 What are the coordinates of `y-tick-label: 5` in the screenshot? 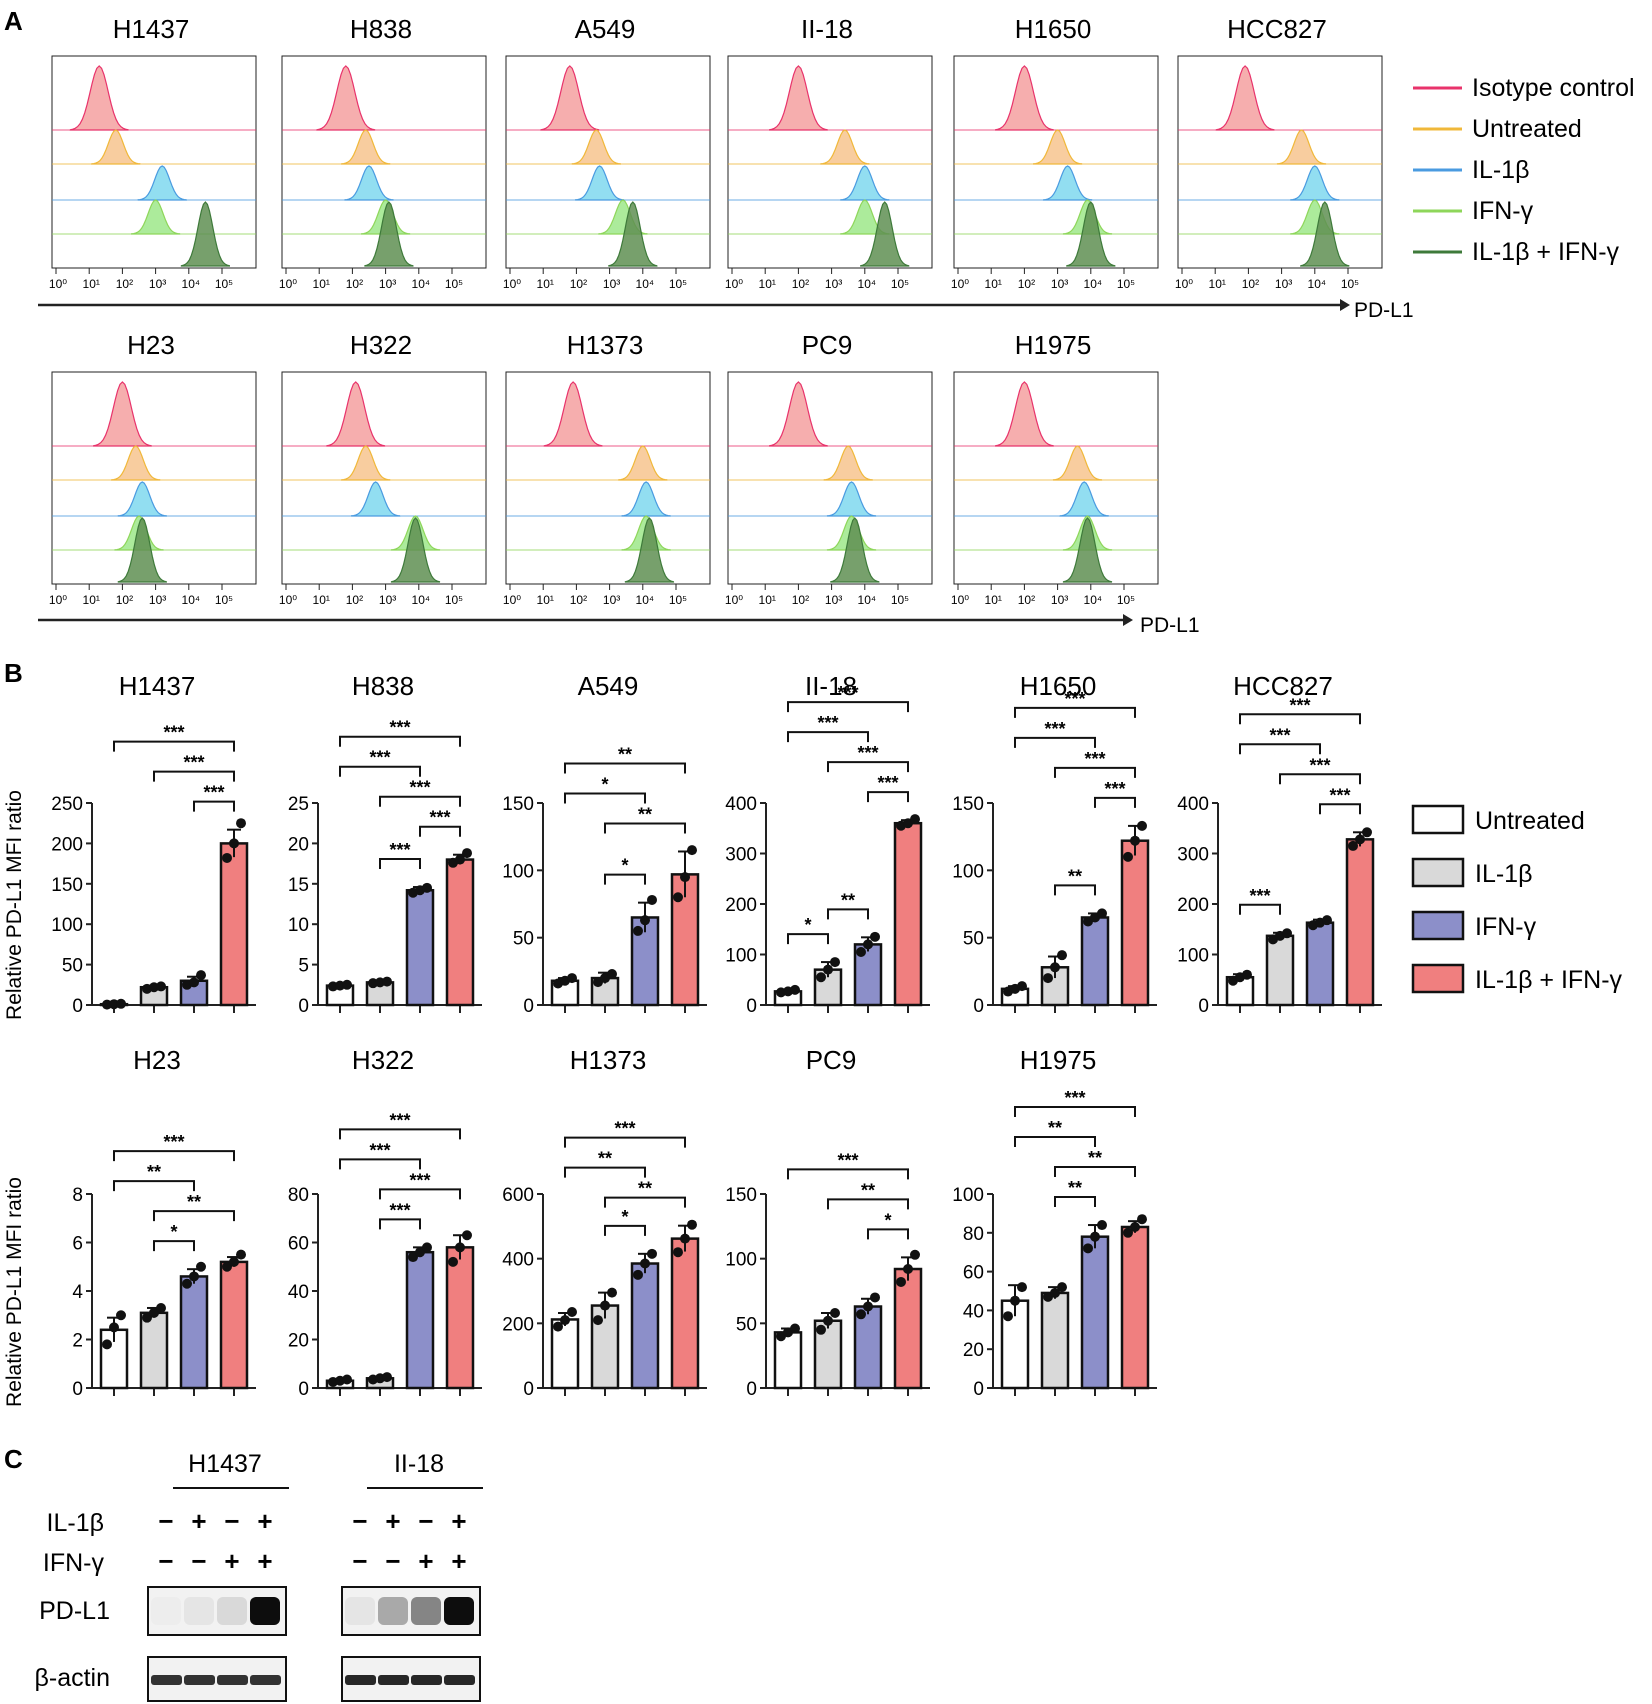 It's located at (303, 966).